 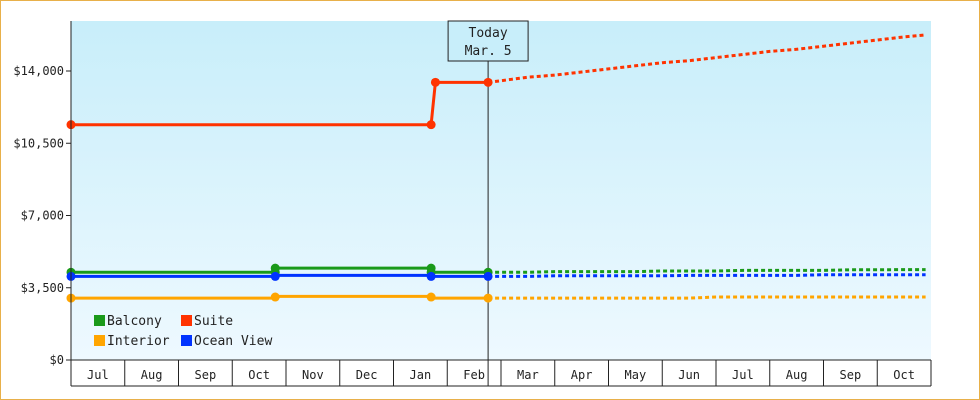 I want to click on x-tick-label: Feb, so click(x=474, y=375).